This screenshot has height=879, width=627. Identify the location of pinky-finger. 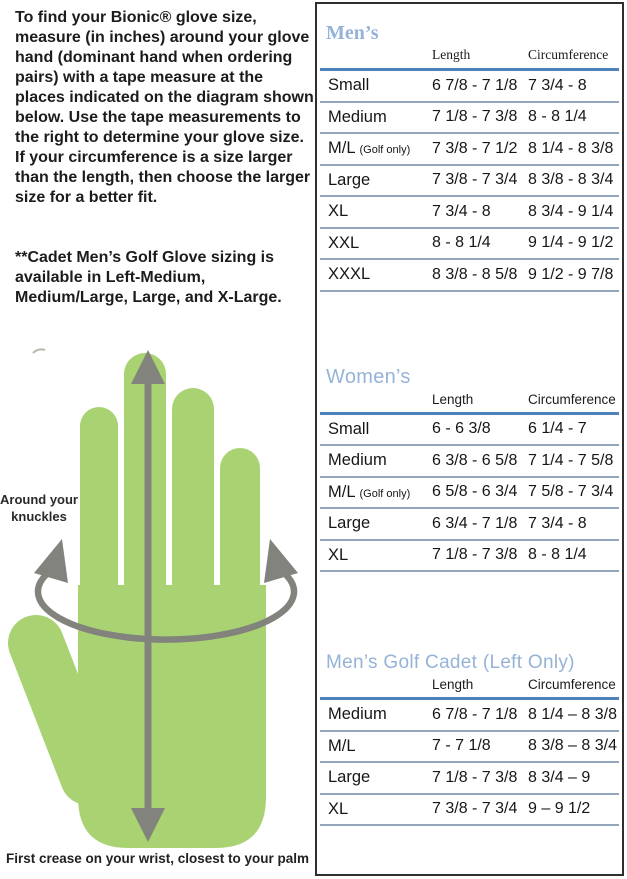
(240, 537).